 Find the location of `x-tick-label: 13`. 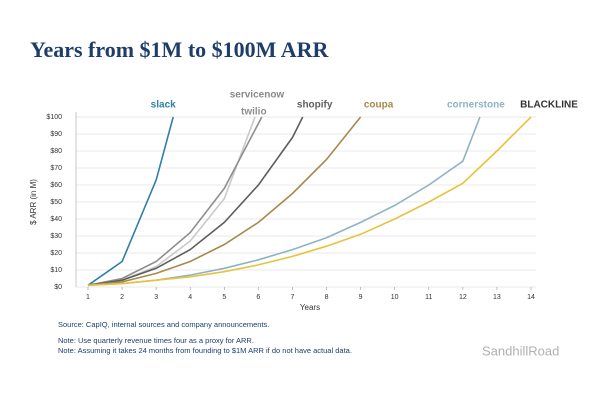

x-tick-label: 13 is located at coordinates (497, 297).